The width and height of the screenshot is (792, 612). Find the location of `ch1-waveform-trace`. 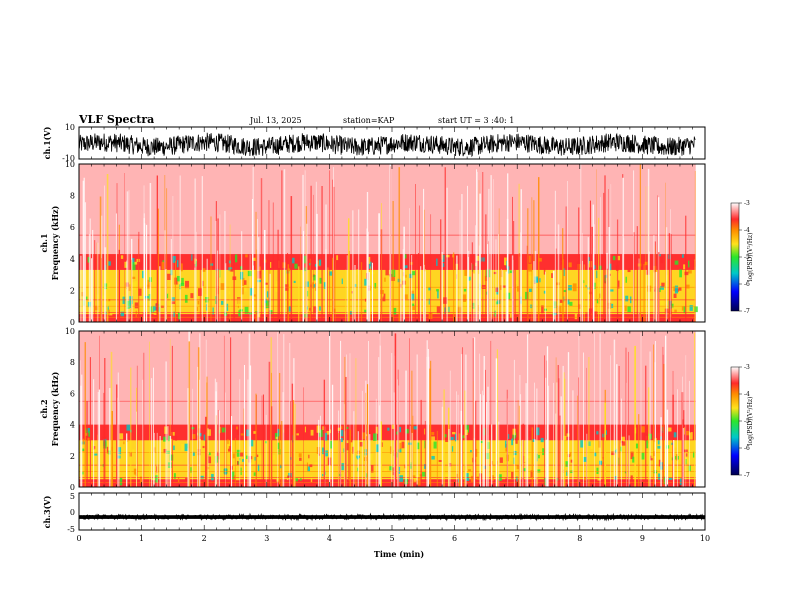

ch1-waveform-trace is located at coordinates (387, 145).